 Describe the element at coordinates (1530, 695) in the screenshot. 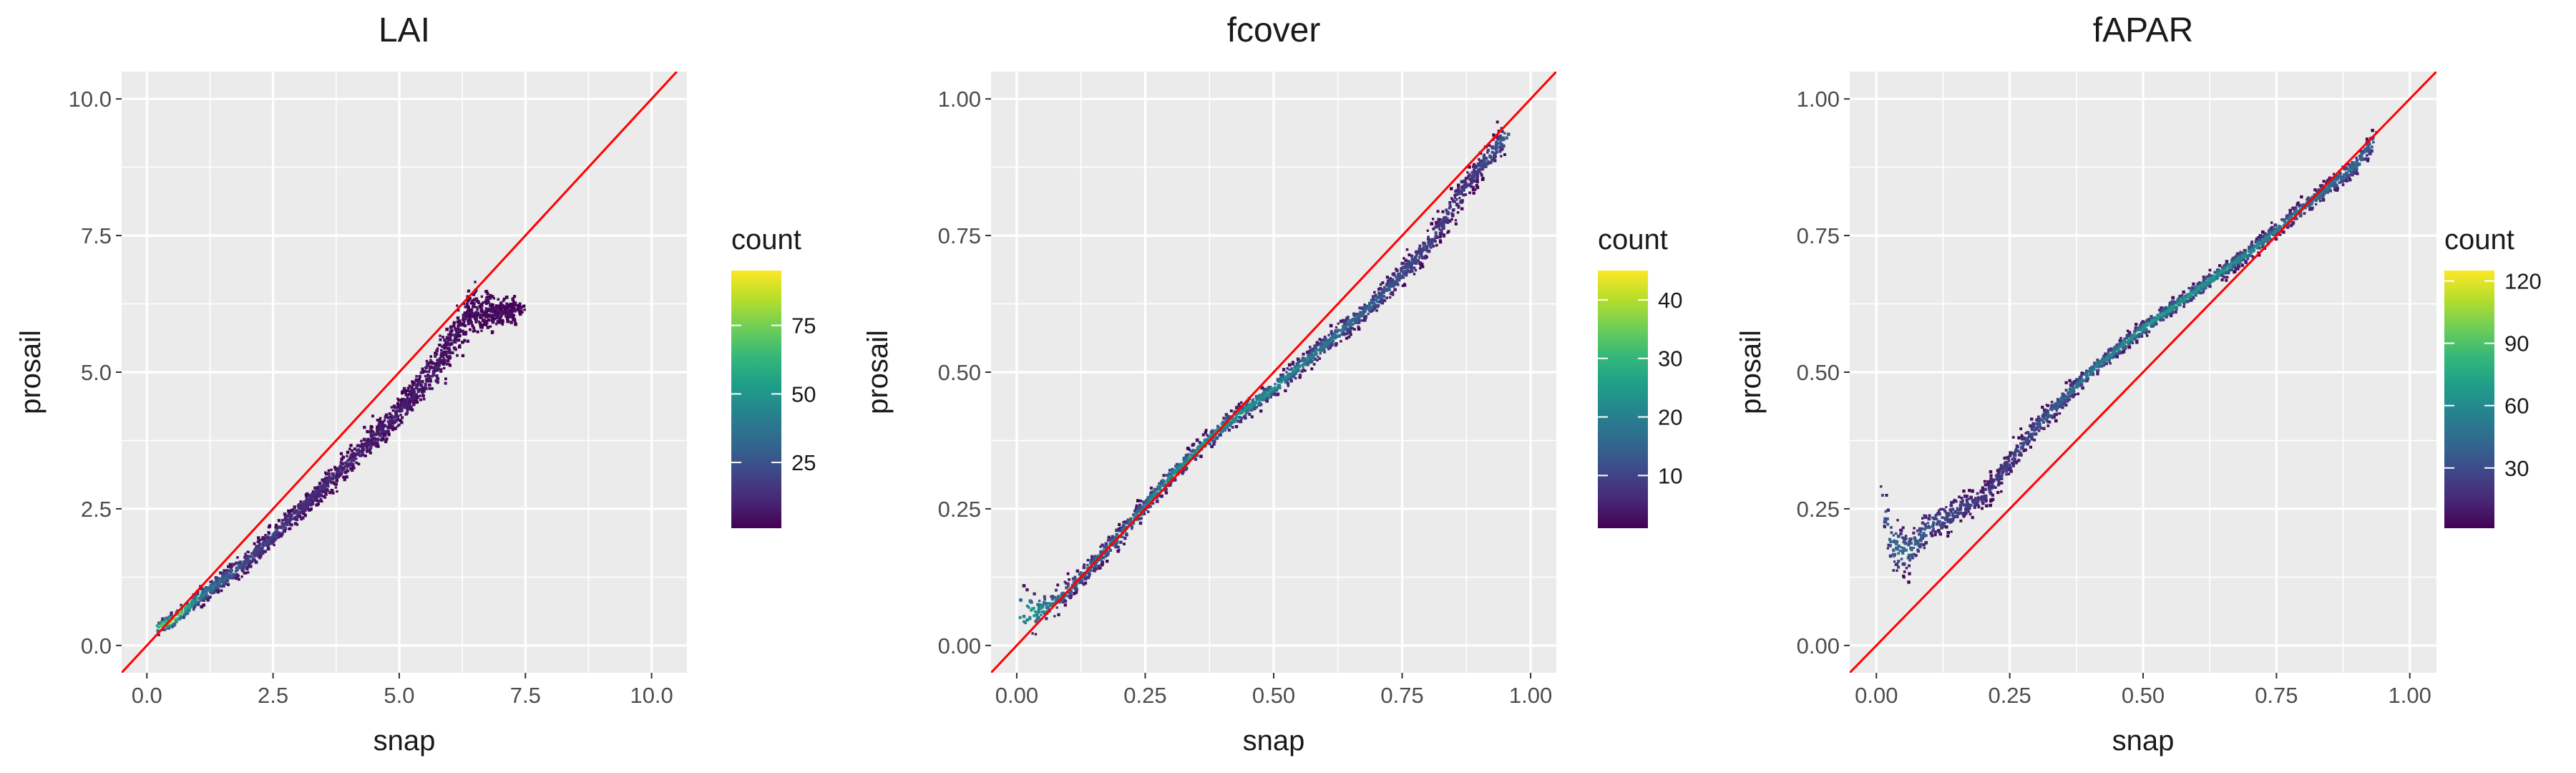

I see `x-tick-label: 1.00` at that location.